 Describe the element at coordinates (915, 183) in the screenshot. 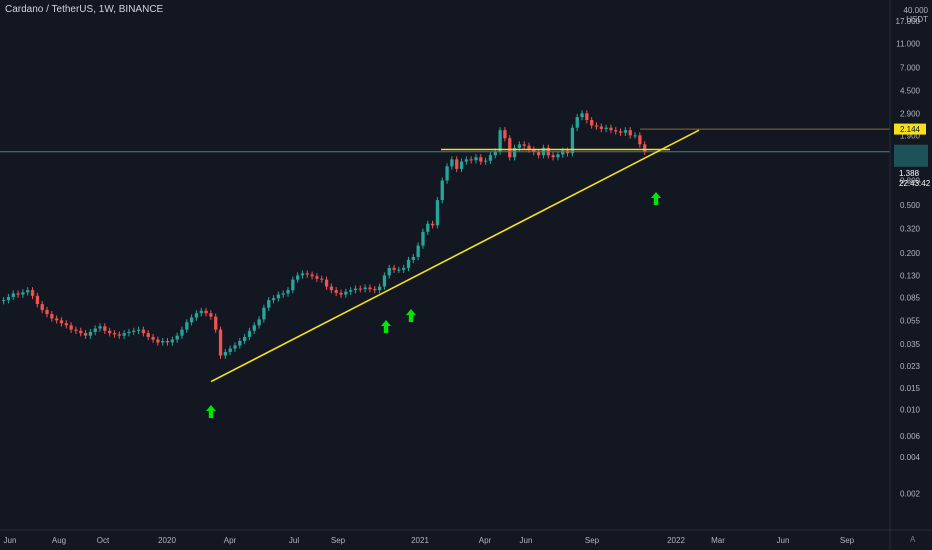

I see `bar-countdown-label: 22:43:42` at that location.